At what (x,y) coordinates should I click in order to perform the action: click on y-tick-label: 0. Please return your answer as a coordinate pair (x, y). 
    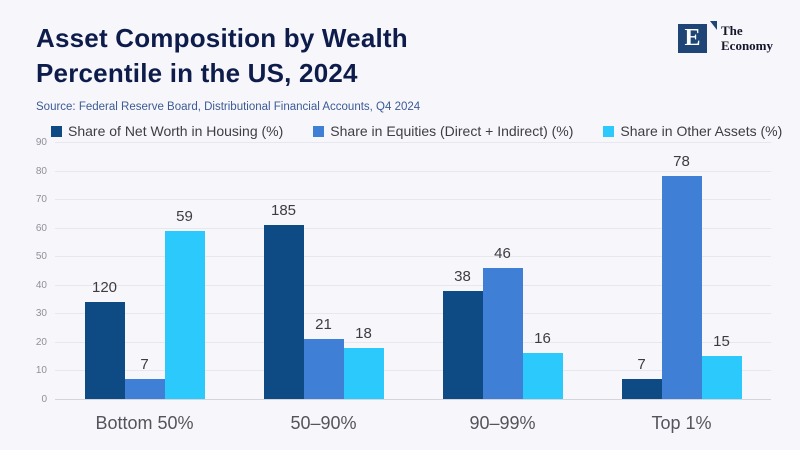
    Looking at the image, I should click on (44, 399).